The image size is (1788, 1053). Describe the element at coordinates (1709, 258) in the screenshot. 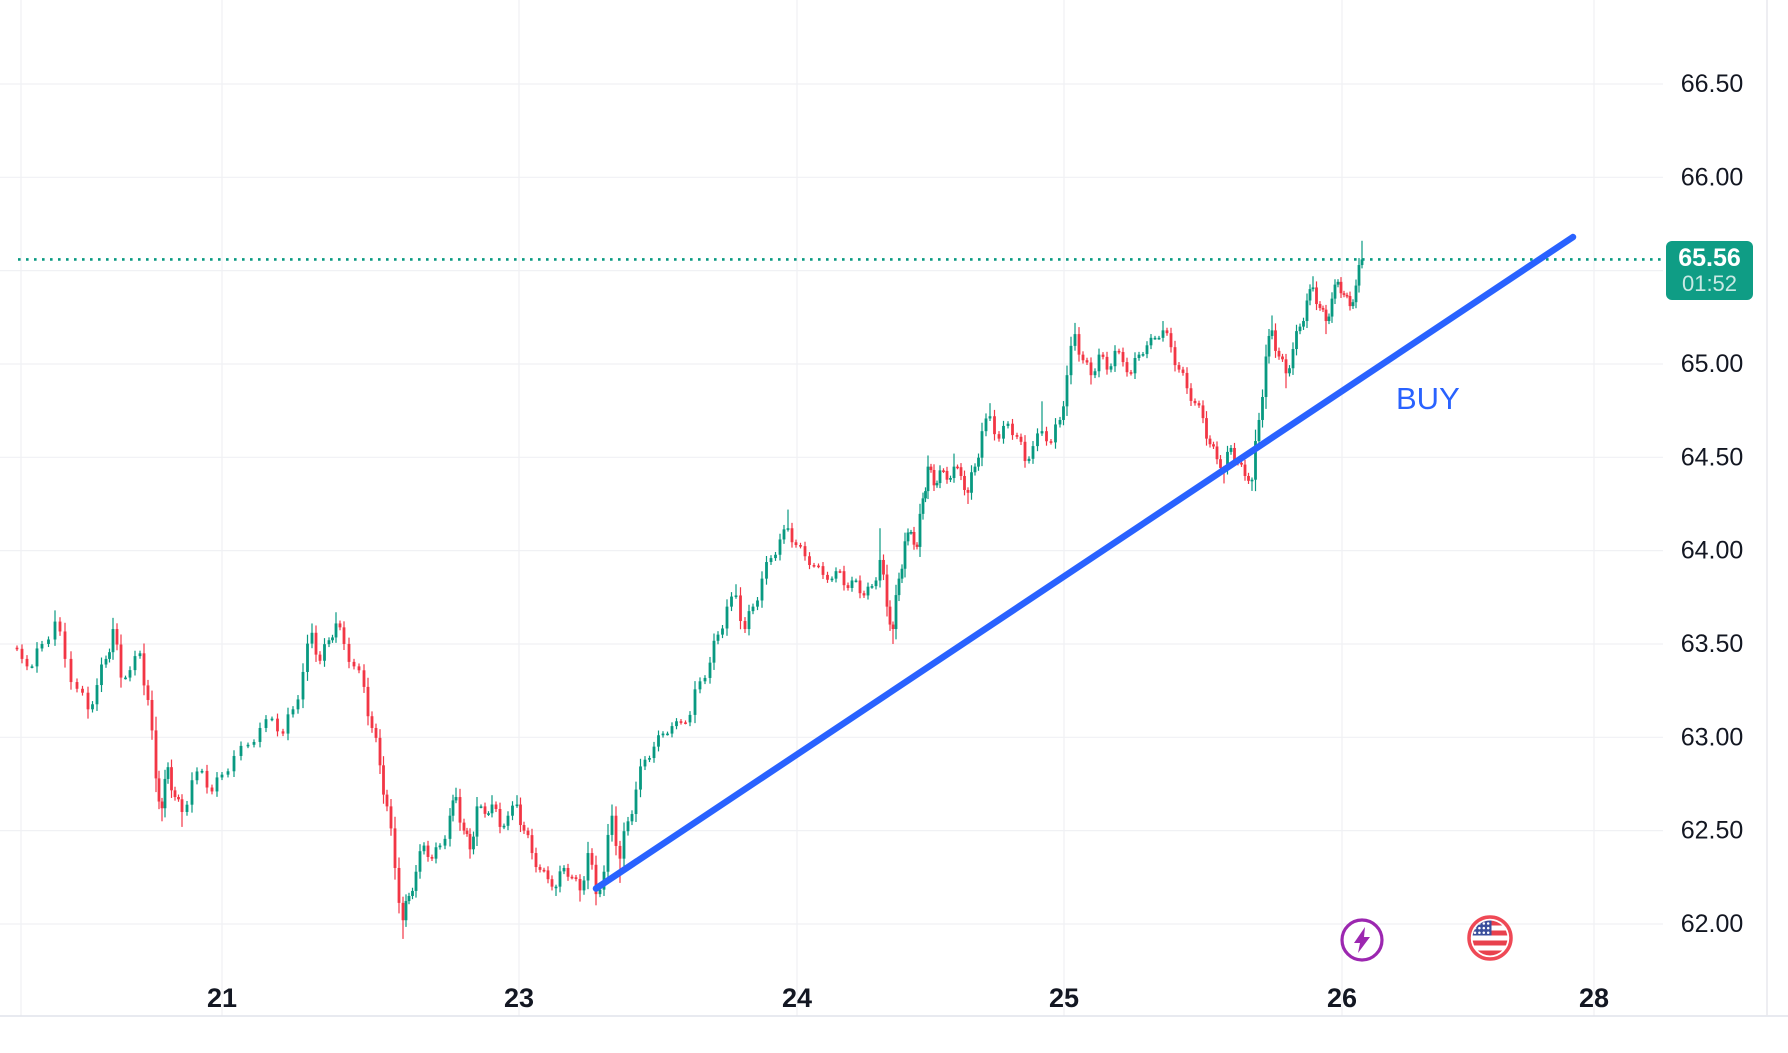

I see `last-price-value: 65.56` at that location.